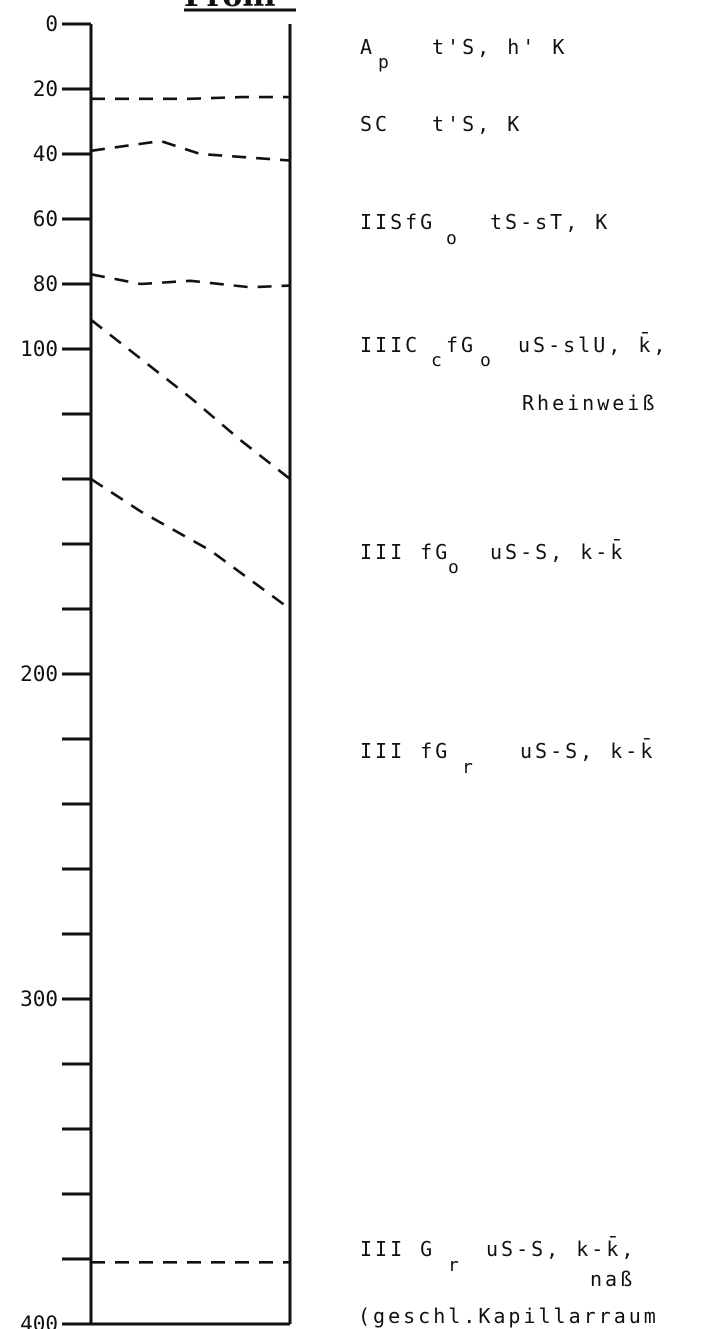 This screenshot has height=1329, width=704. Describe the element at coordinates (477, 124) in the screenshot. I see `horizon-description: t'S, K` at that location.